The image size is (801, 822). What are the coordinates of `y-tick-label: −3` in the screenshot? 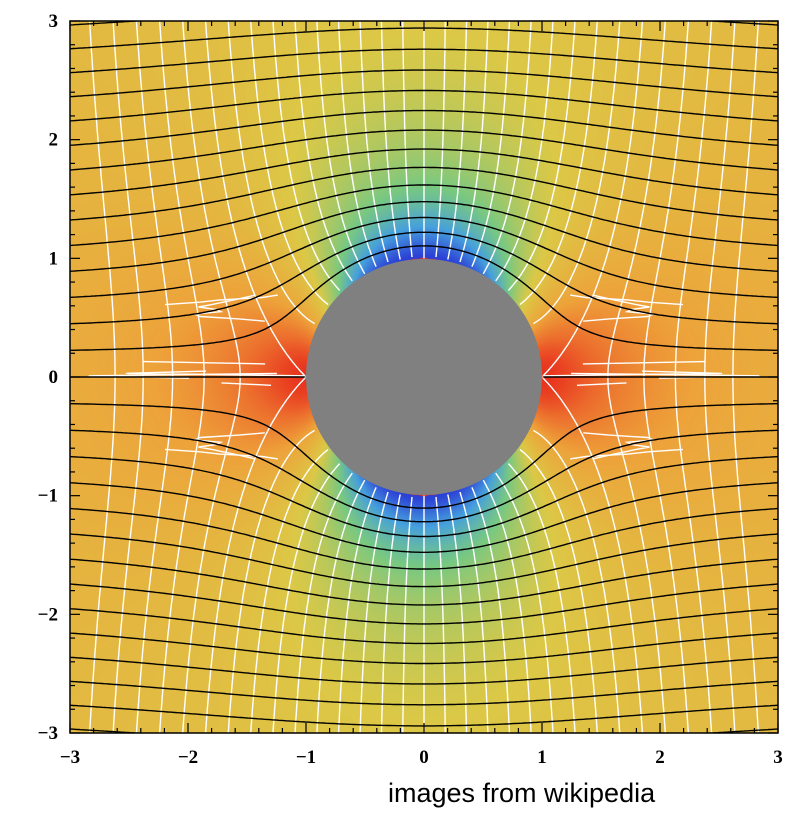 It's located at (48, 733).